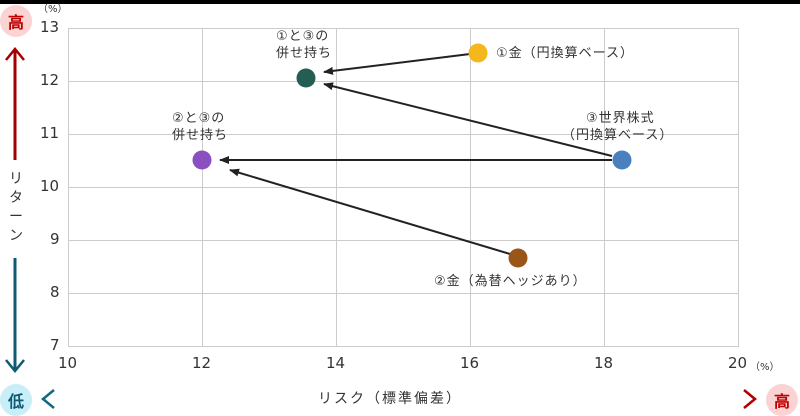  I want to click on label-combo-2-3-line1: ②と③の, so click(199, 118).